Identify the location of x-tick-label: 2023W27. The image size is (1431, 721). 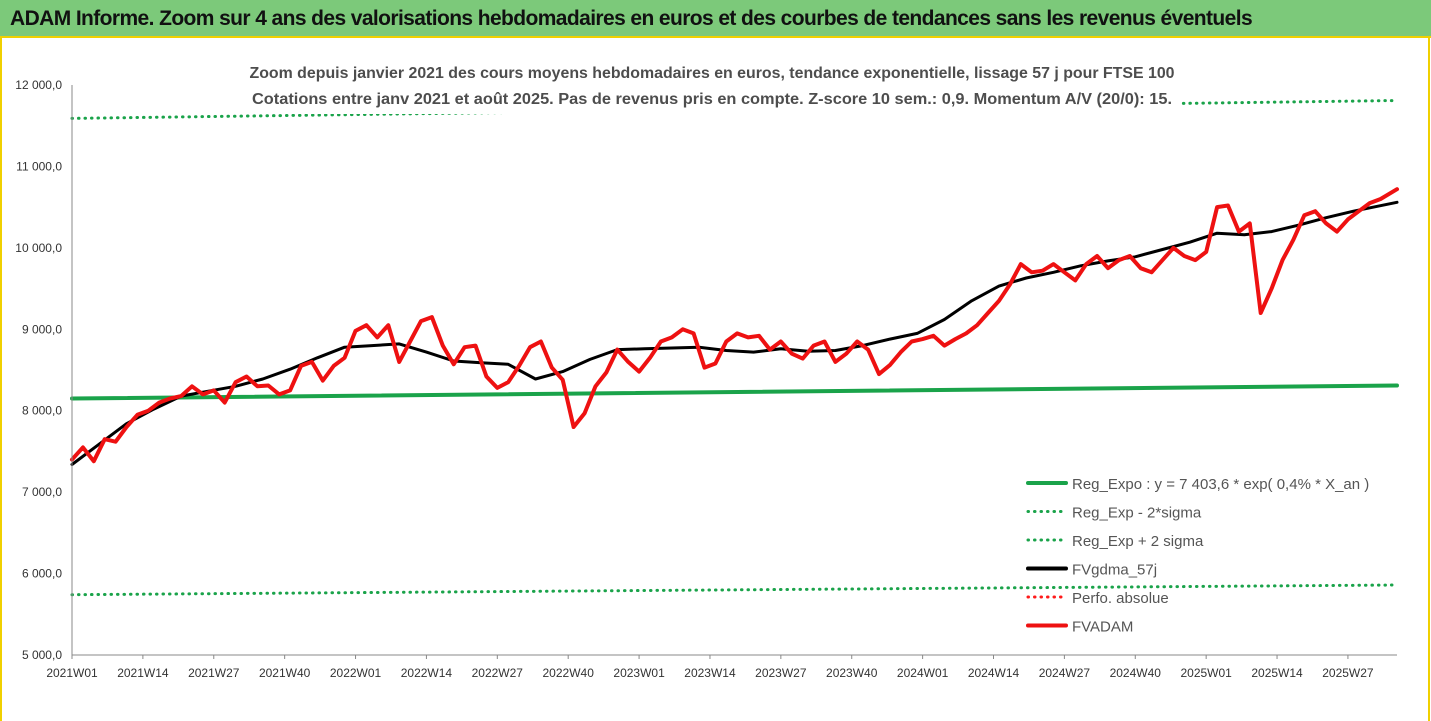
(781, 673).